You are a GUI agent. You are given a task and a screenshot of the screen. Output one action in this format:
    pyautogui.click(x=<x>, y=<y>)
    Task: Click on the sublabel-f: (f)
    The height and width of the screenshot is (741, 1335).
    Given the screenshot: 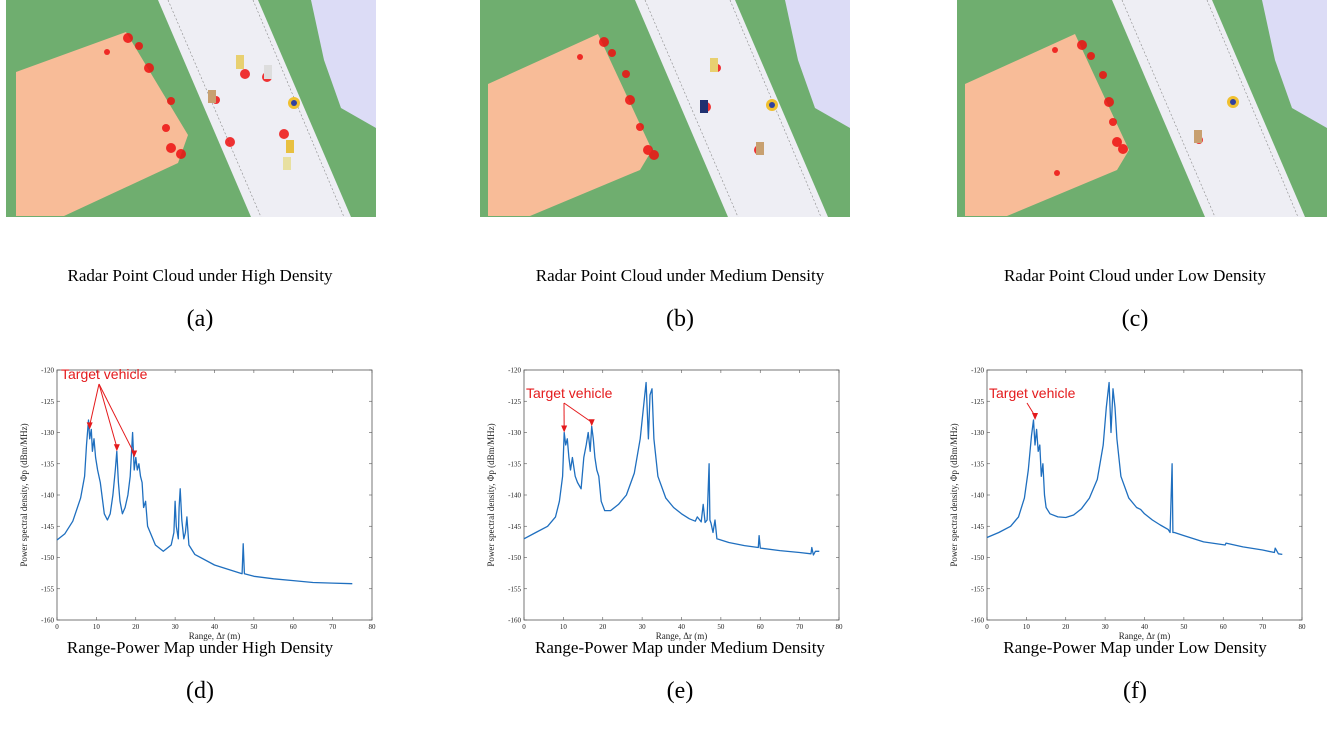 What is the action you would take?
    pyautogui.click(x=1135, y=691)
    